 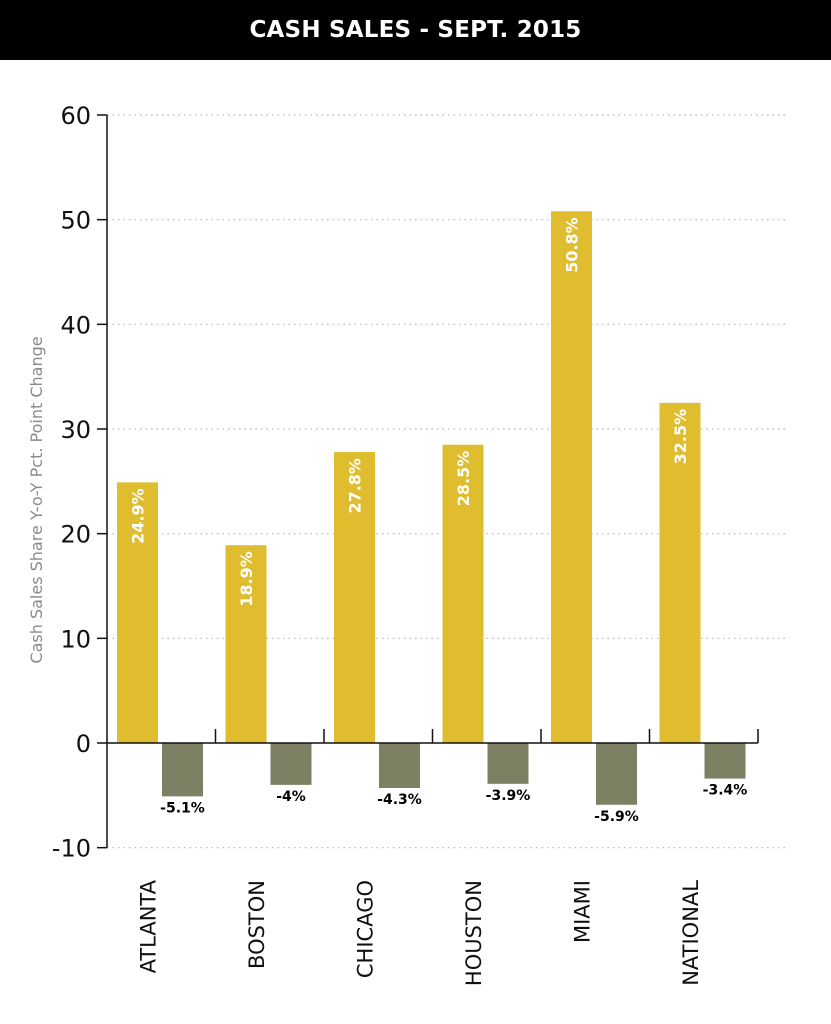 I want to click on bar-positive-label: 28.5%, so click(x=463, y=479).